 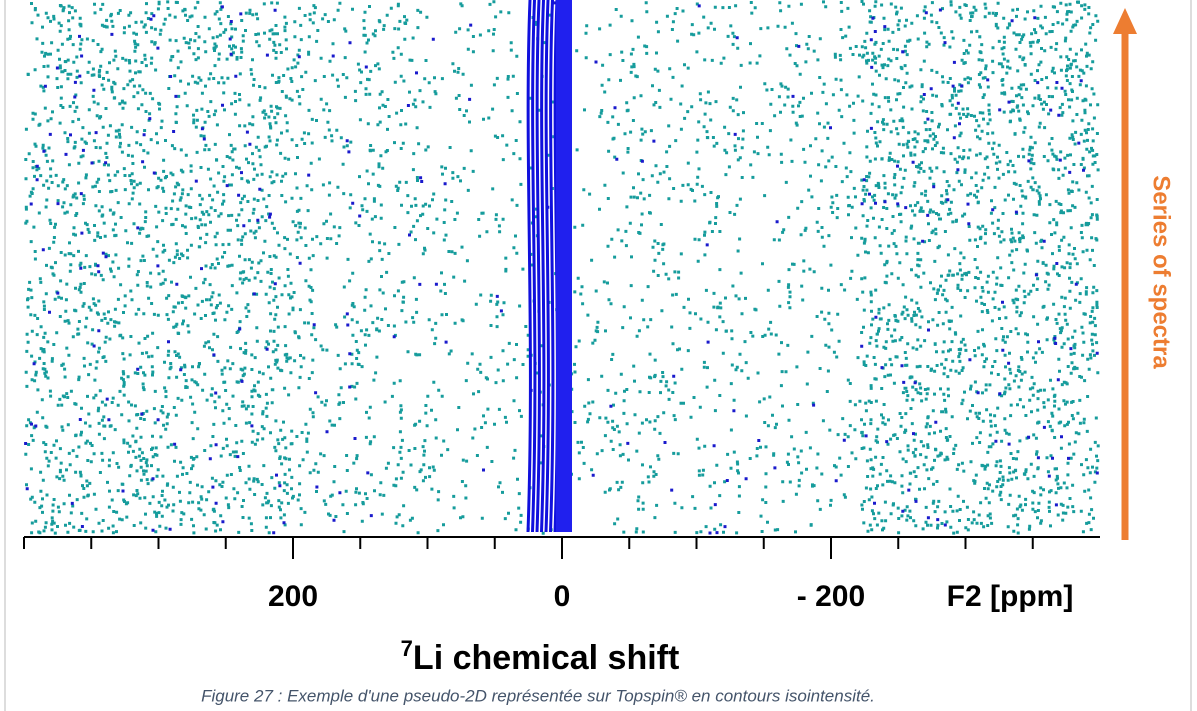 I want to click on texture-band-core, so click(x=564, y=266).